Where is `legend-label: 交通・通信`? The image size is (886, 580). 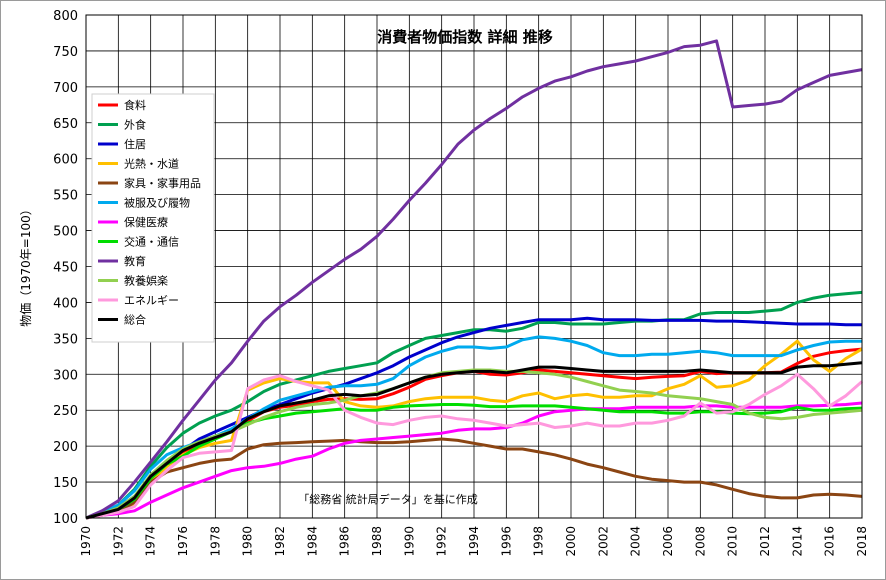 legend-label: 交通・通信 is located at coordinates (151, 242).